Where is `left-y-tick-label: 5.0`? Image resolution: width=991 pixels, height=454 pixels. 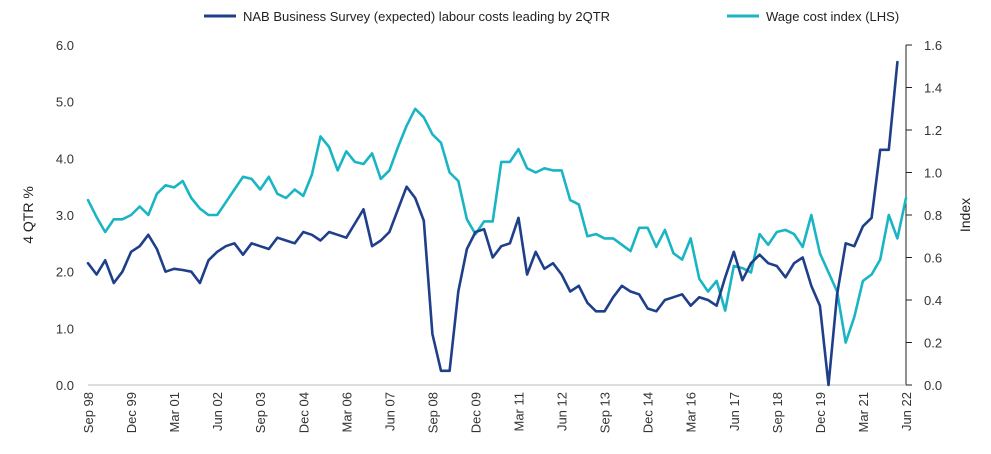
left-y-tick-label: 5.0 is located at coordinates (65, 102).